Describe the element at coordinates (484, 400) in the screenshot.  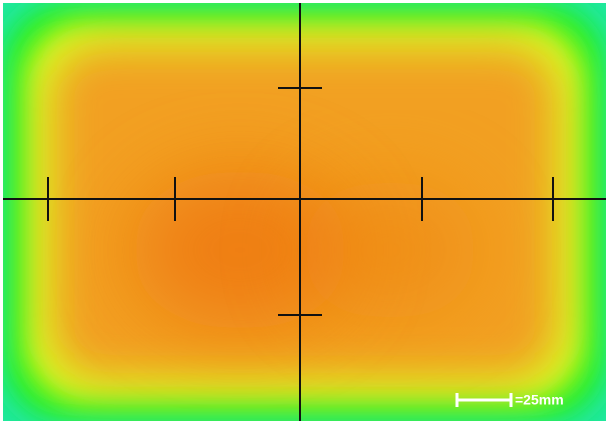
I see `scale-bar` at that location.